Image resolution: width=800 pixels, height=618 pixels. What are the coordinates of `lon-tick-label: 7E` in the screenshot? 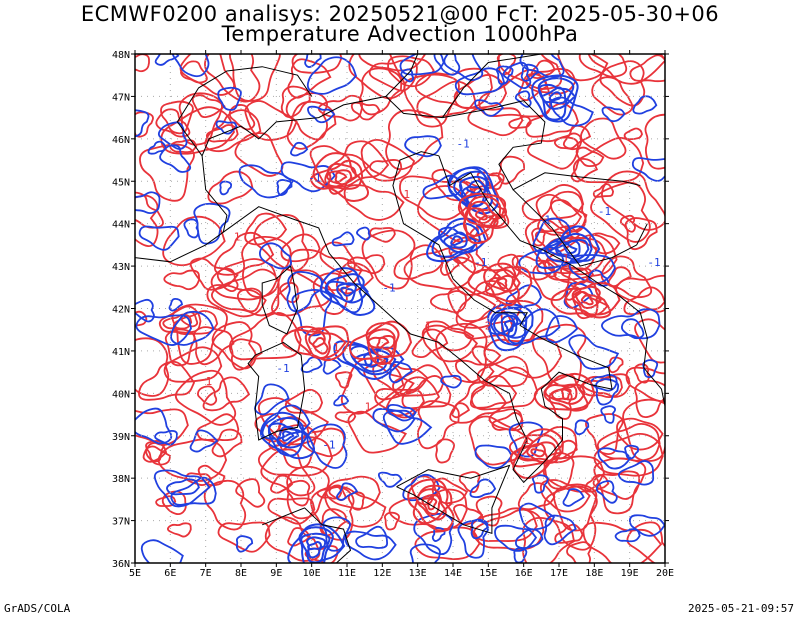 It's located at (206, 573).